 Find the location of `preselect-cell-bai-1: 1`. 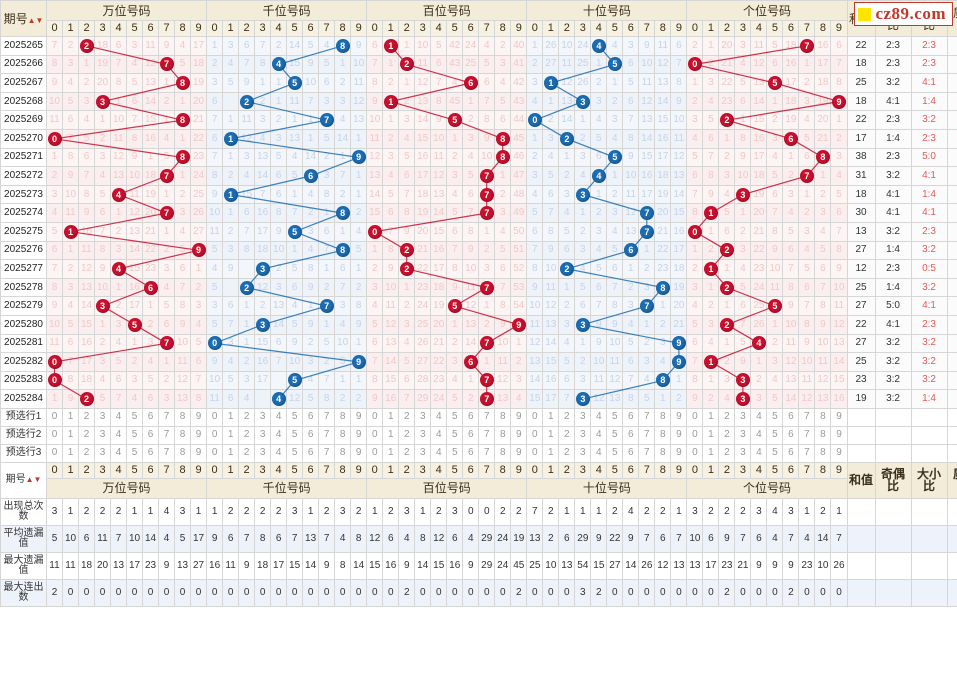

preselect-cell-bai-1: 1 is located at coordinates (391, 435).